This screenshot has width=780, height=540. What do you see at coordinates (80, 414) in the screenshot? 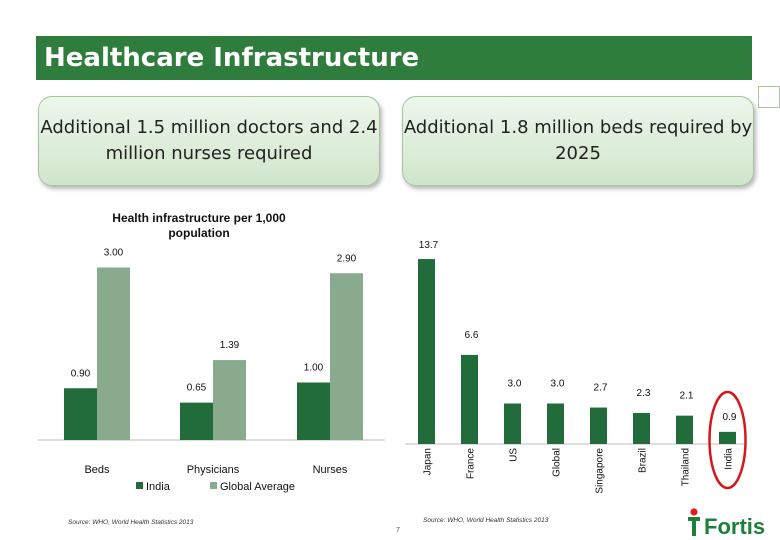
I see `bar-india-beds` at bounding box center [80, 414].